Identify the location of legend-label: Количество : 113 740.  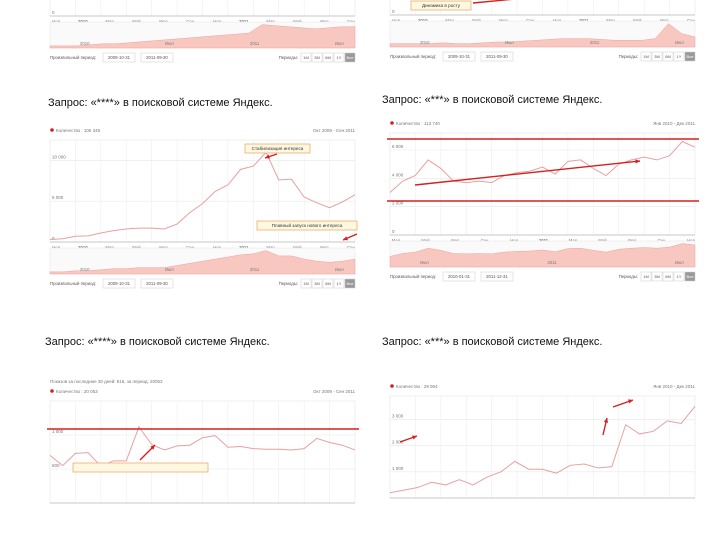
(418, 123).